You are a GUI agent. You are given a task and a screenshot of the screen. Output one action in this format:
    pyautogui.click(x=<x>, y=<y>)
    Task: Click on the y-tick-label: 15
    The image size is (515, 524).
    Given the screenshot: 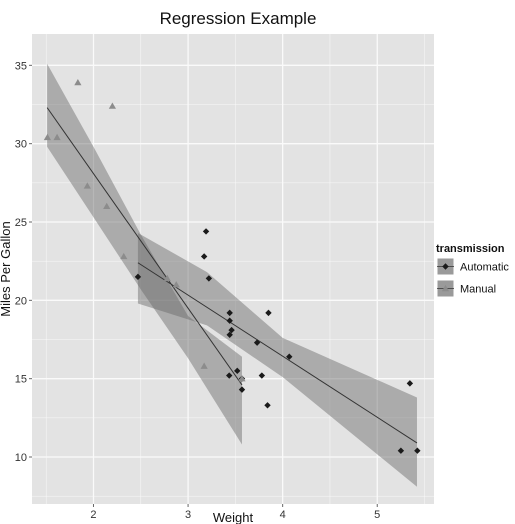 What is the action you would take?
    pyautogui.click(x=21, y=380)
    